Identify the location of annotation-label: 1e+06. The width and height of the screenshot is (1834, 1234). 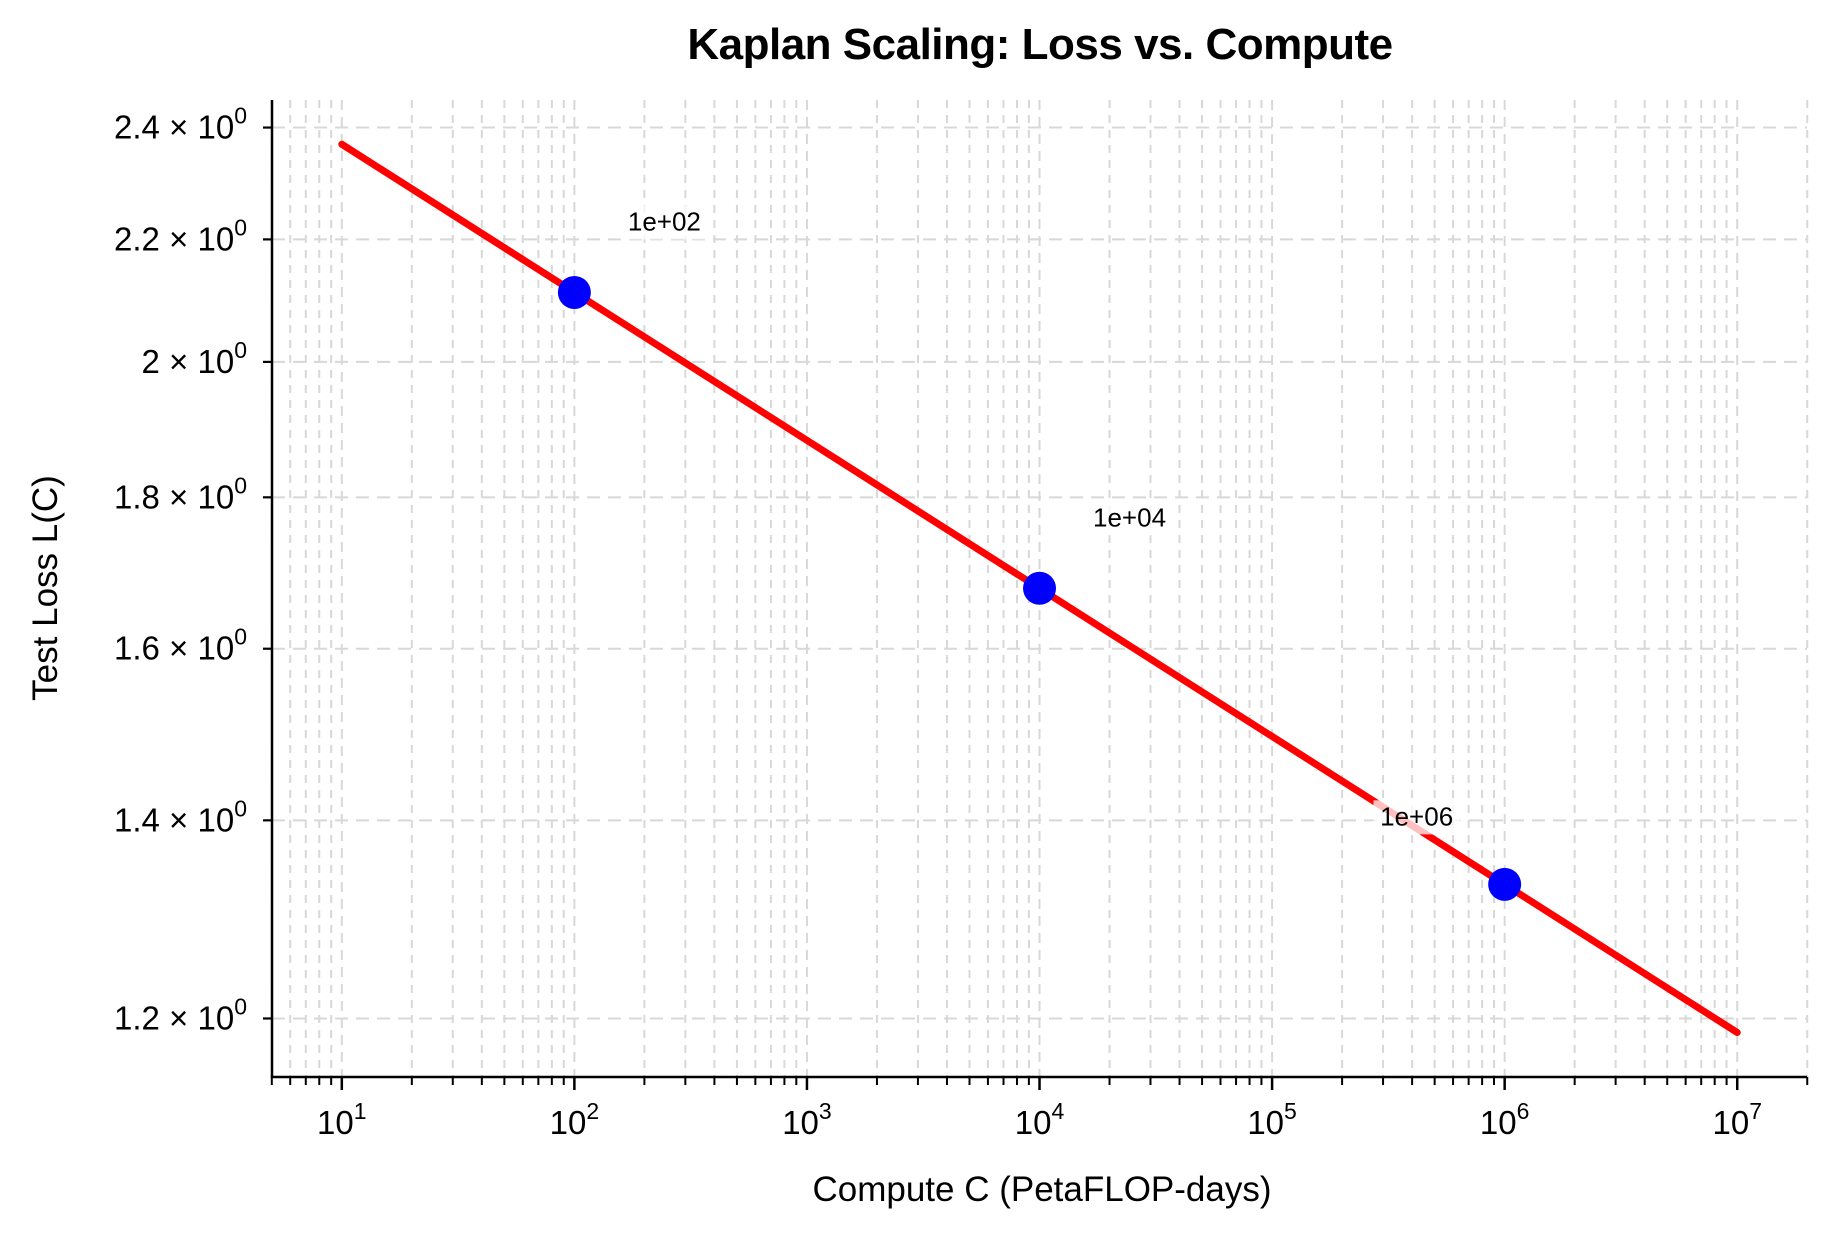
(1417, 817).